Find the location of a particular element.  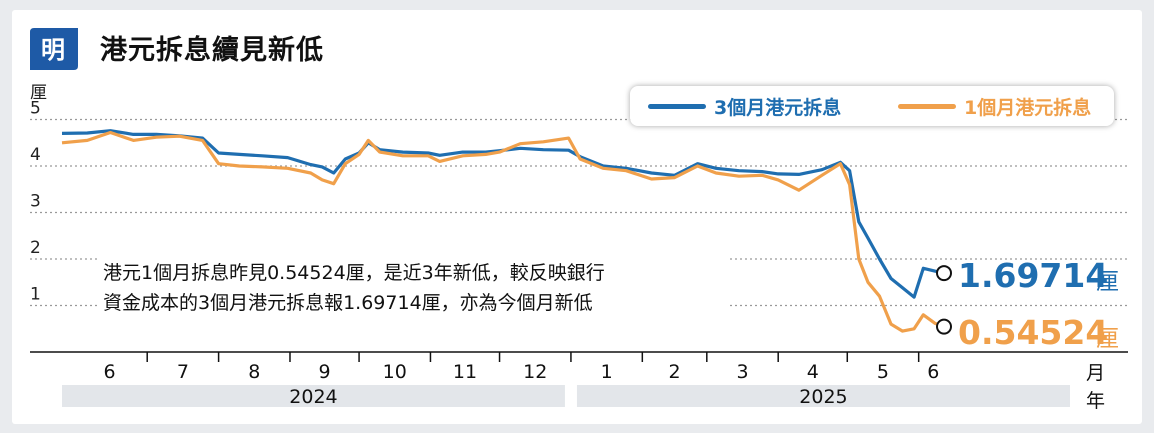

year-label-1: 2025 is located at coordinates (823, 397).